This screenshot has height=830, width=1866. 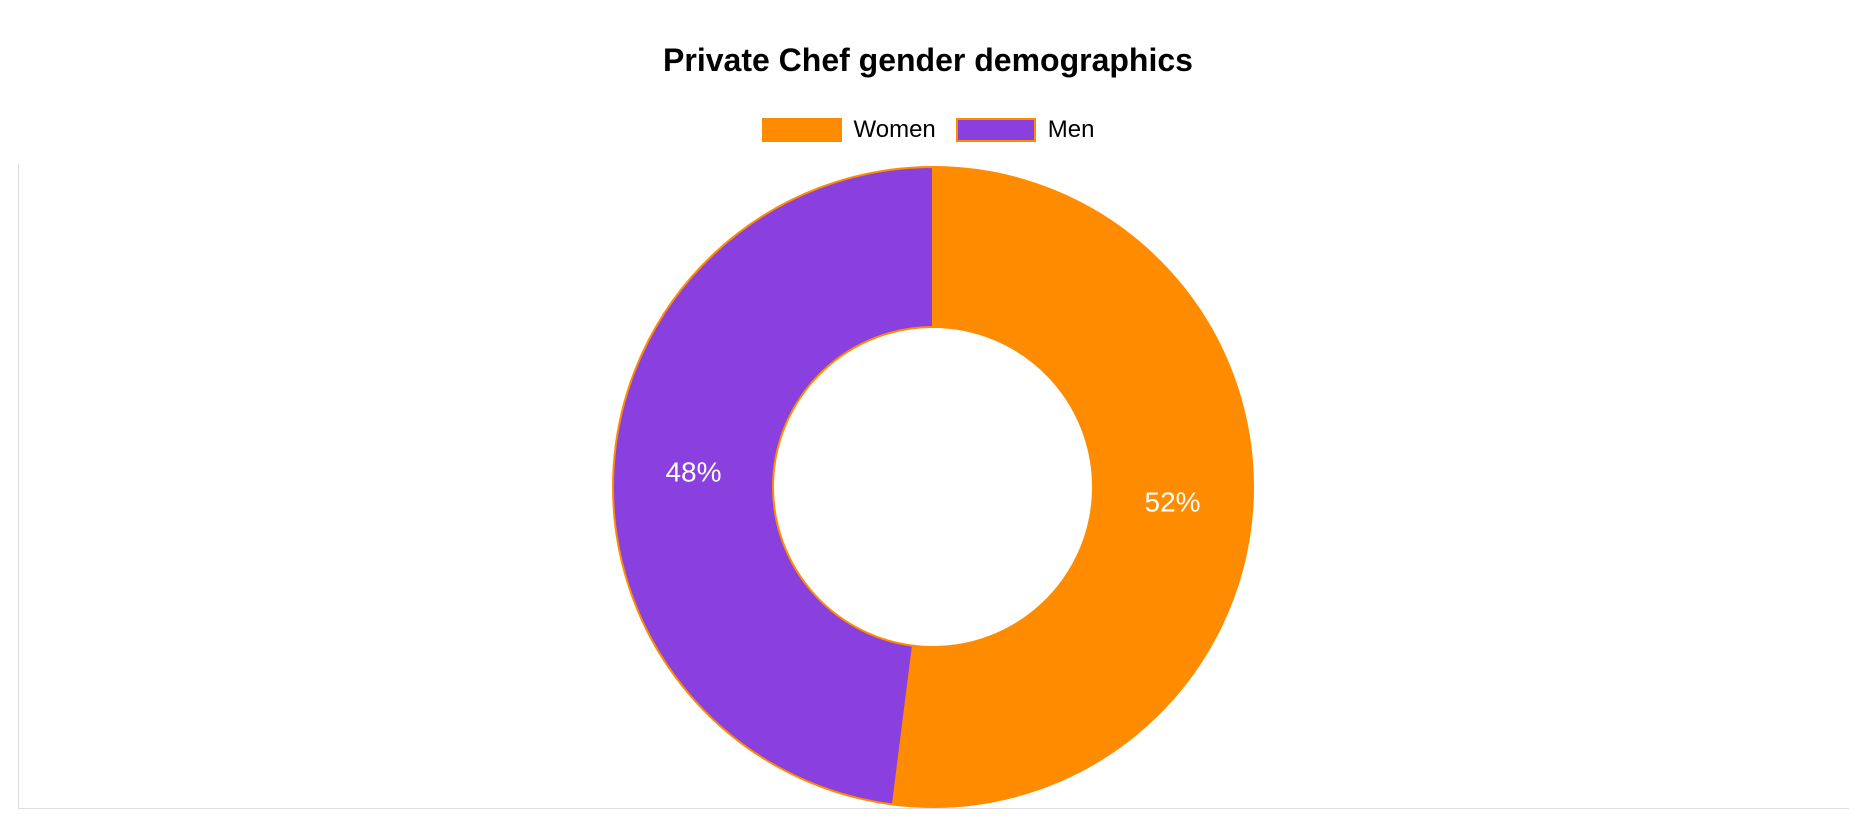 I want to click on legend-item-women: Women, so click(x=848, y=130).